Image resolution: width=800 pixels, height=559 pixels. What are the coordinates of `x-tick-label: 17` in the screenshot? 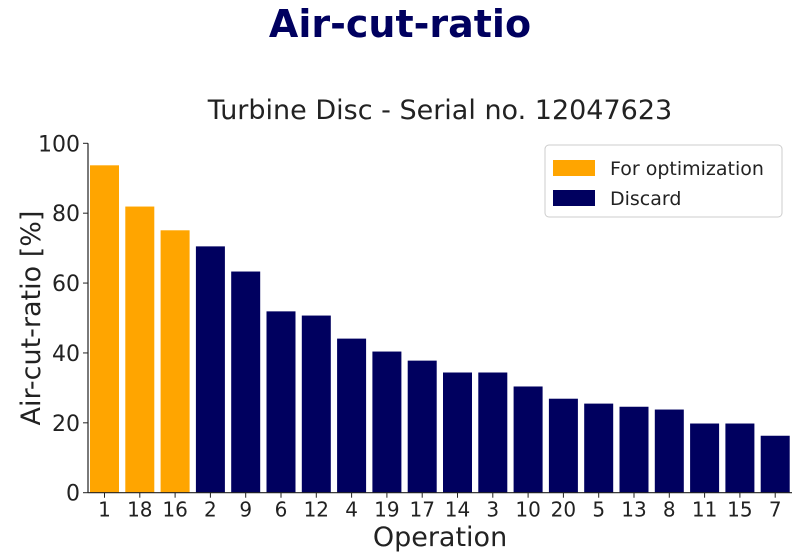 It's located at (421, 510).